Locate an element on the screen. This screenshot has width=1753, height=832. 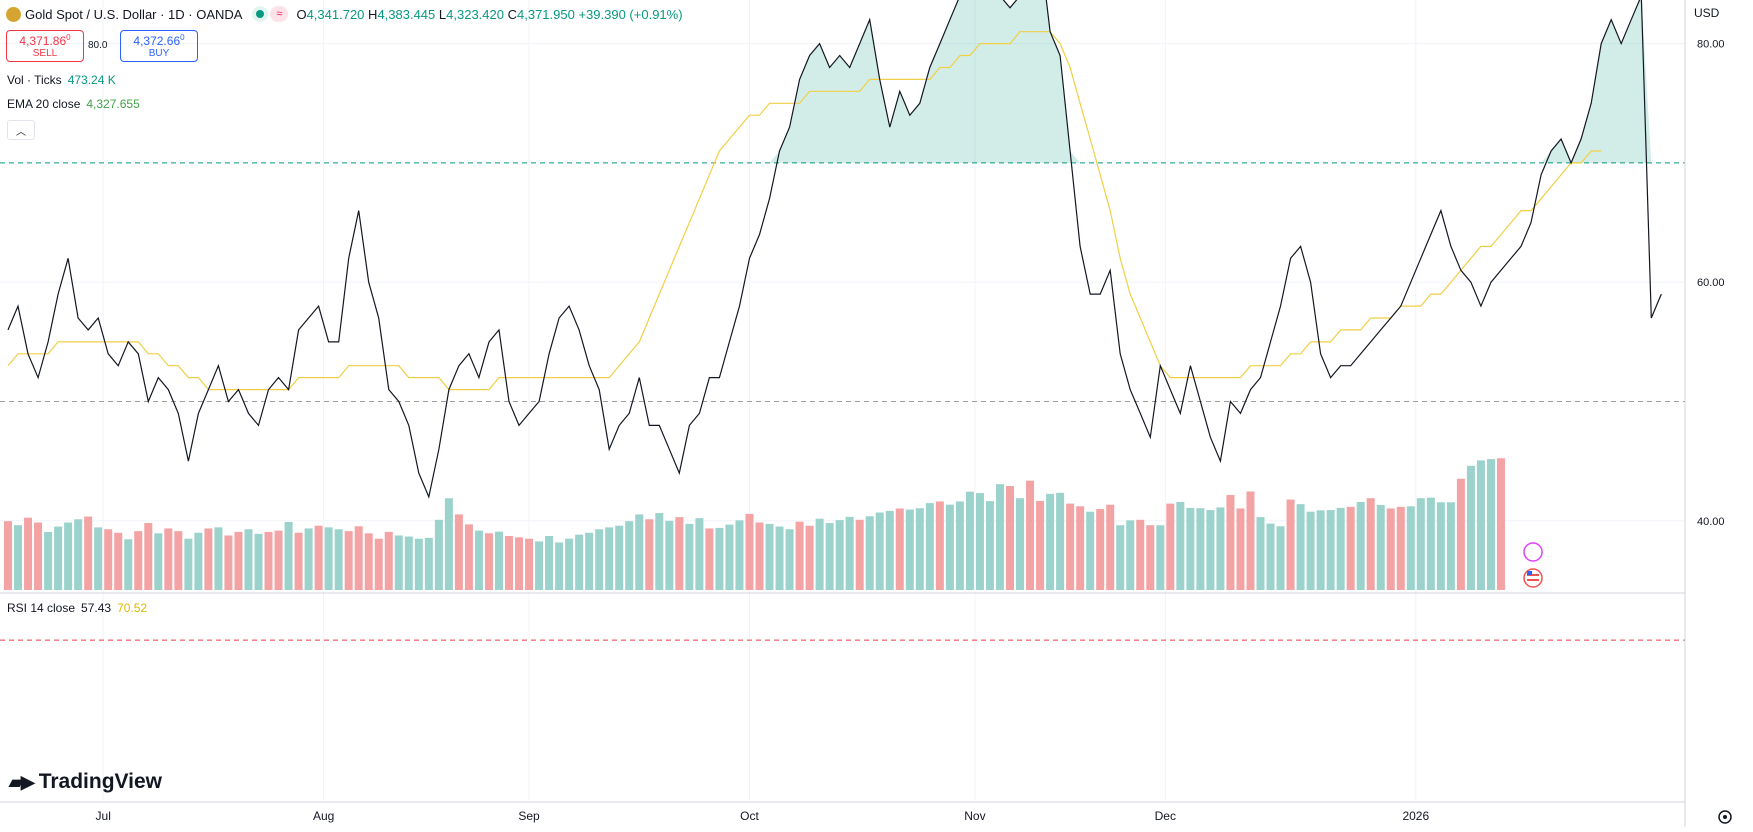
tradingview-logo: ▰▶ TradingView is located at coordinates (85, 782).